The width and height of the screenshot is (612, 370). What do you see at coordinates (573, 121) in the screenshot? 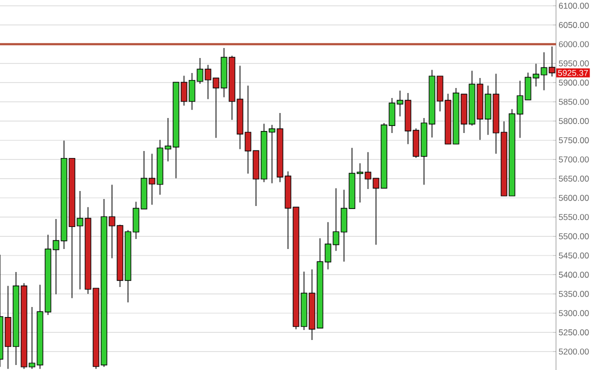
I see `y-tick-label: 5800.00` at bounding box center [573, 121].